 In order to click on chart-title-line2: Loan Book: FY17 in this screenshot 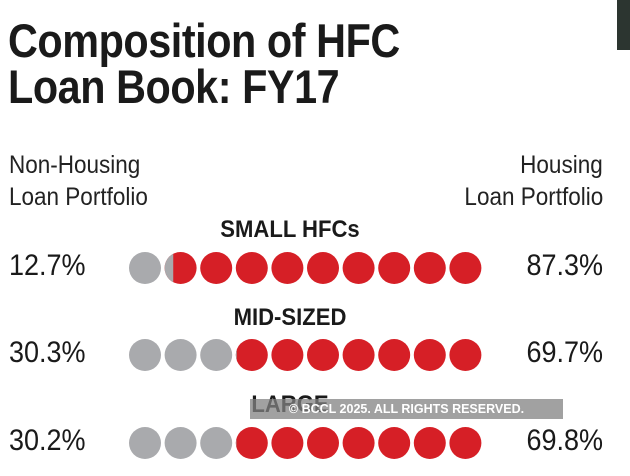, I will do `click(174, 86)`.